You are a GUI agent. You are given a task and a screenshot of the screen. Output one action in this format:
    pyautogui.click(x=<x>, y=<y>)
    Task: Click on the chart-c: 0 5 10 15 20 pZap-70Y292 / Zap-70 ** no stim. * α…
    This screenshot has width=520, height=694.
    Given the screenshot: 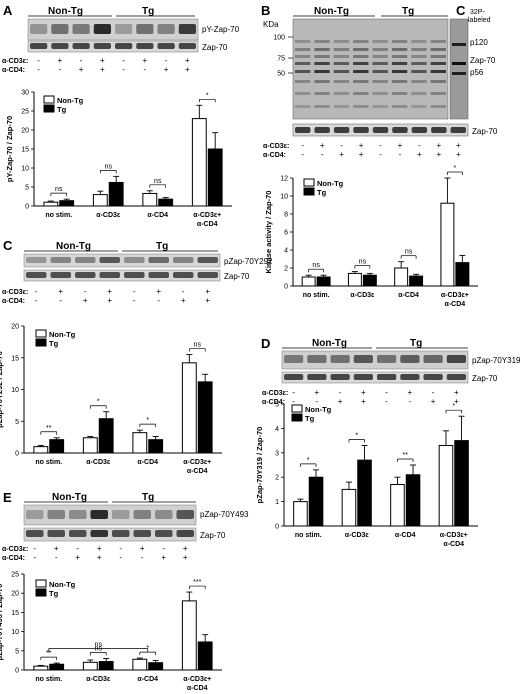 What is the action you would take?
    pyautogui.click(x=111, y=399)
    